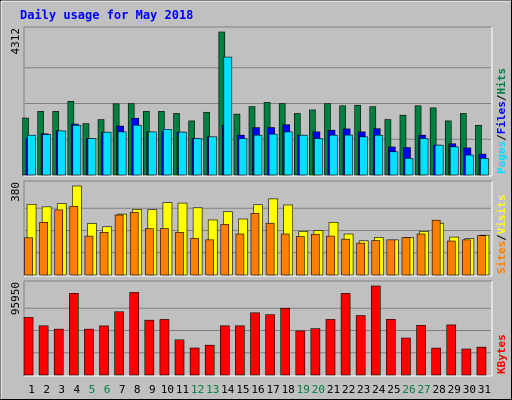 The image size is (512, 400). What do you see at coordinates (318, 389) in the screenshot?
I see `day-label-20: 20` at bounding box center [318, 389].